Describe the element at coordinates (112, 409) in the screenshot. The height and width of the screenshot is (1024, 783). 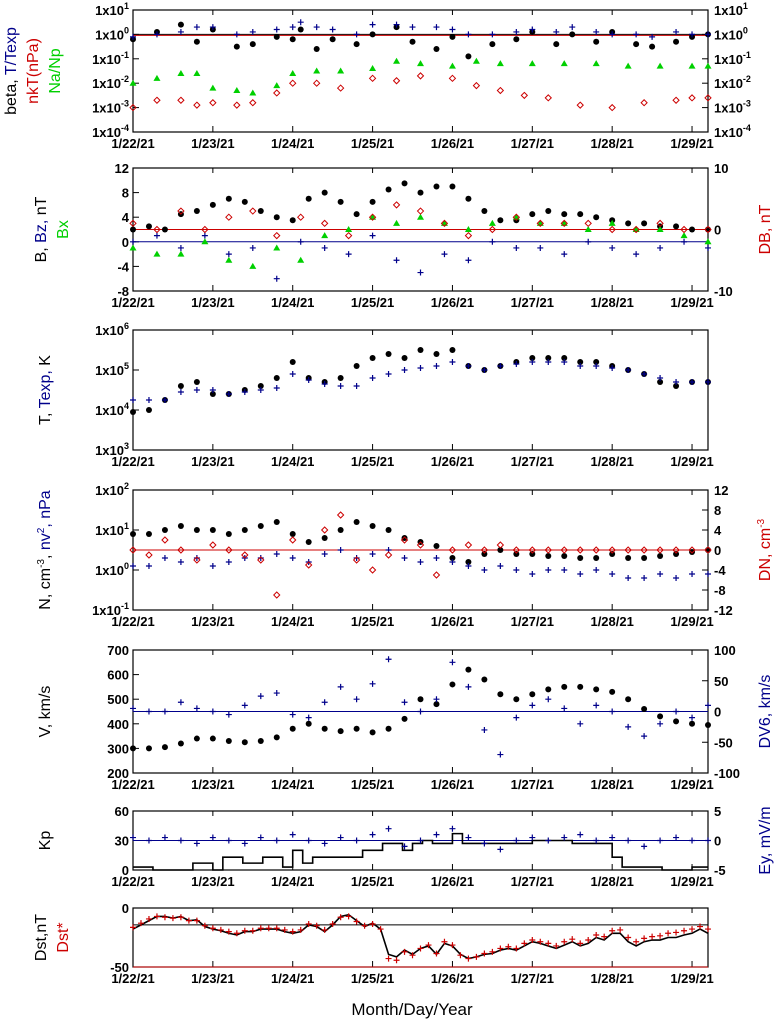
I see `y-tick-label-left: 1x10⁴` at that location.